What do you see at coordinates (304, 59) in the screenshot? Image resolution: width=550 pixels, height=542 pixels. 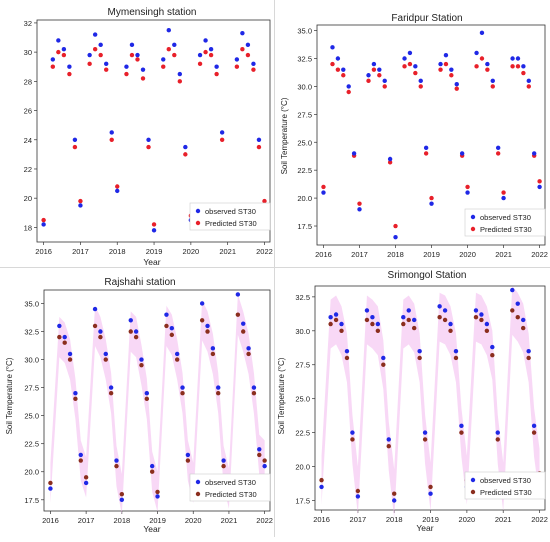 I see `y-tick-label: 32.5` at bounding box center [304, 59].